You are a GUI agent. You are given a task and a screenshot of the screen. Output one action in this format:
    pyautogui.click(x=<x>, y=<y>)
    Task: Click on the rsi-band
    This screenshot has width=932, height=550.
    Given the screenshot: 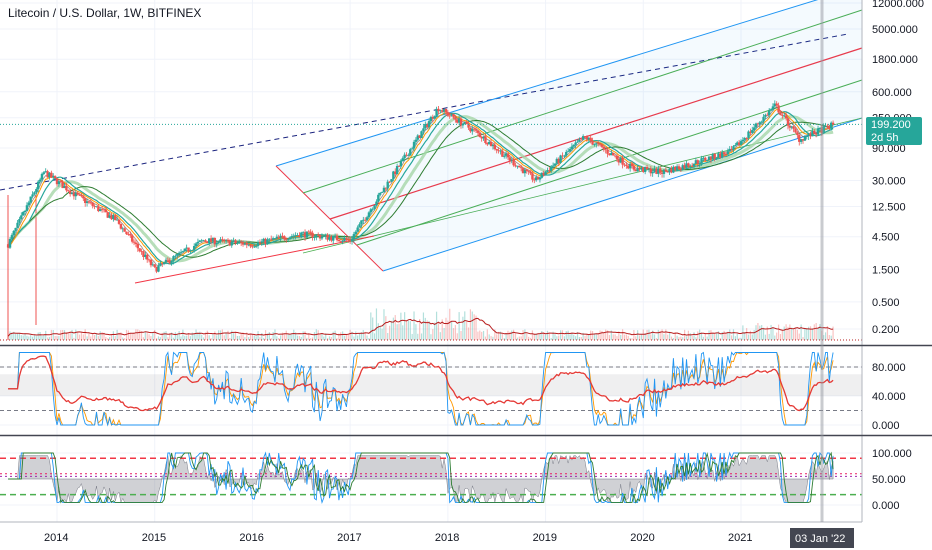 What is the action you would take?
    pyautogui.click(x=431, y=385)
    